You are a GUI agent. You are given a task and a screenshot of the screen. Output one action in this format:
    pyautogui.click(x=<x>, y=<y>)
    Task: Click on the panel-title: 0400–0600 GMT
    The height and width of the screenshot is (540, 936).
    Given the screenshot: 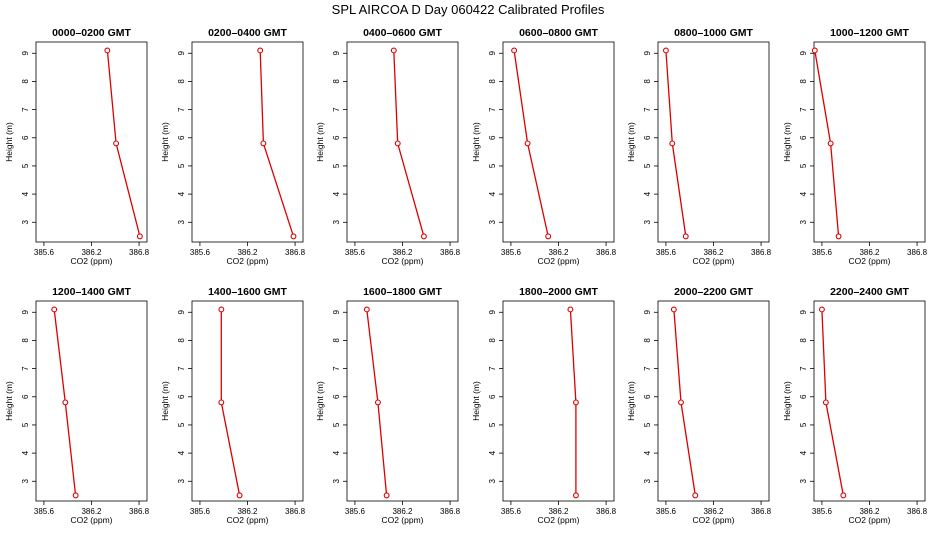 What is the action you would take?
    pyautogui.click(x=402, y=33)
    